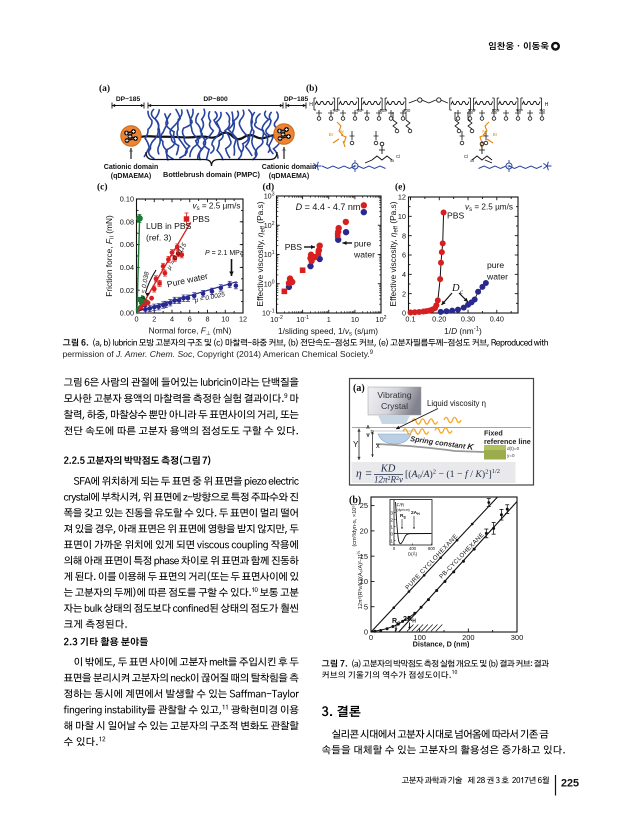 The height and width of the screenshot is (830, 622). I want to click on svg-text: 0.06, so click(127, 244).